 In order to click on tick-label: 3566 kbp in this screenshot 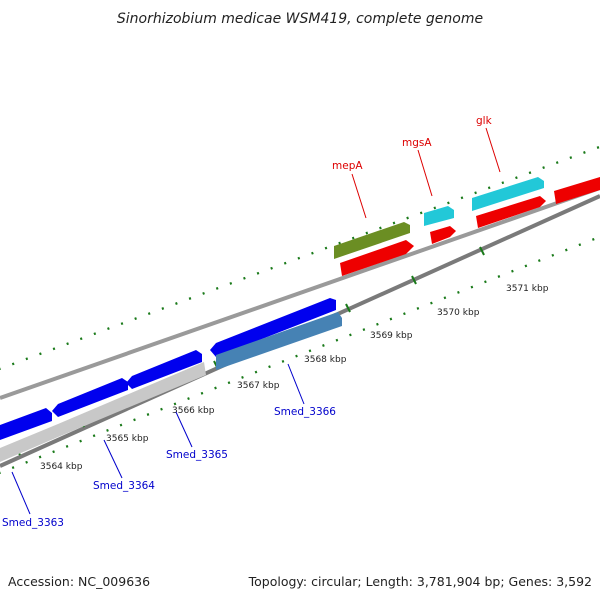, I will do `click(193, 411)`.